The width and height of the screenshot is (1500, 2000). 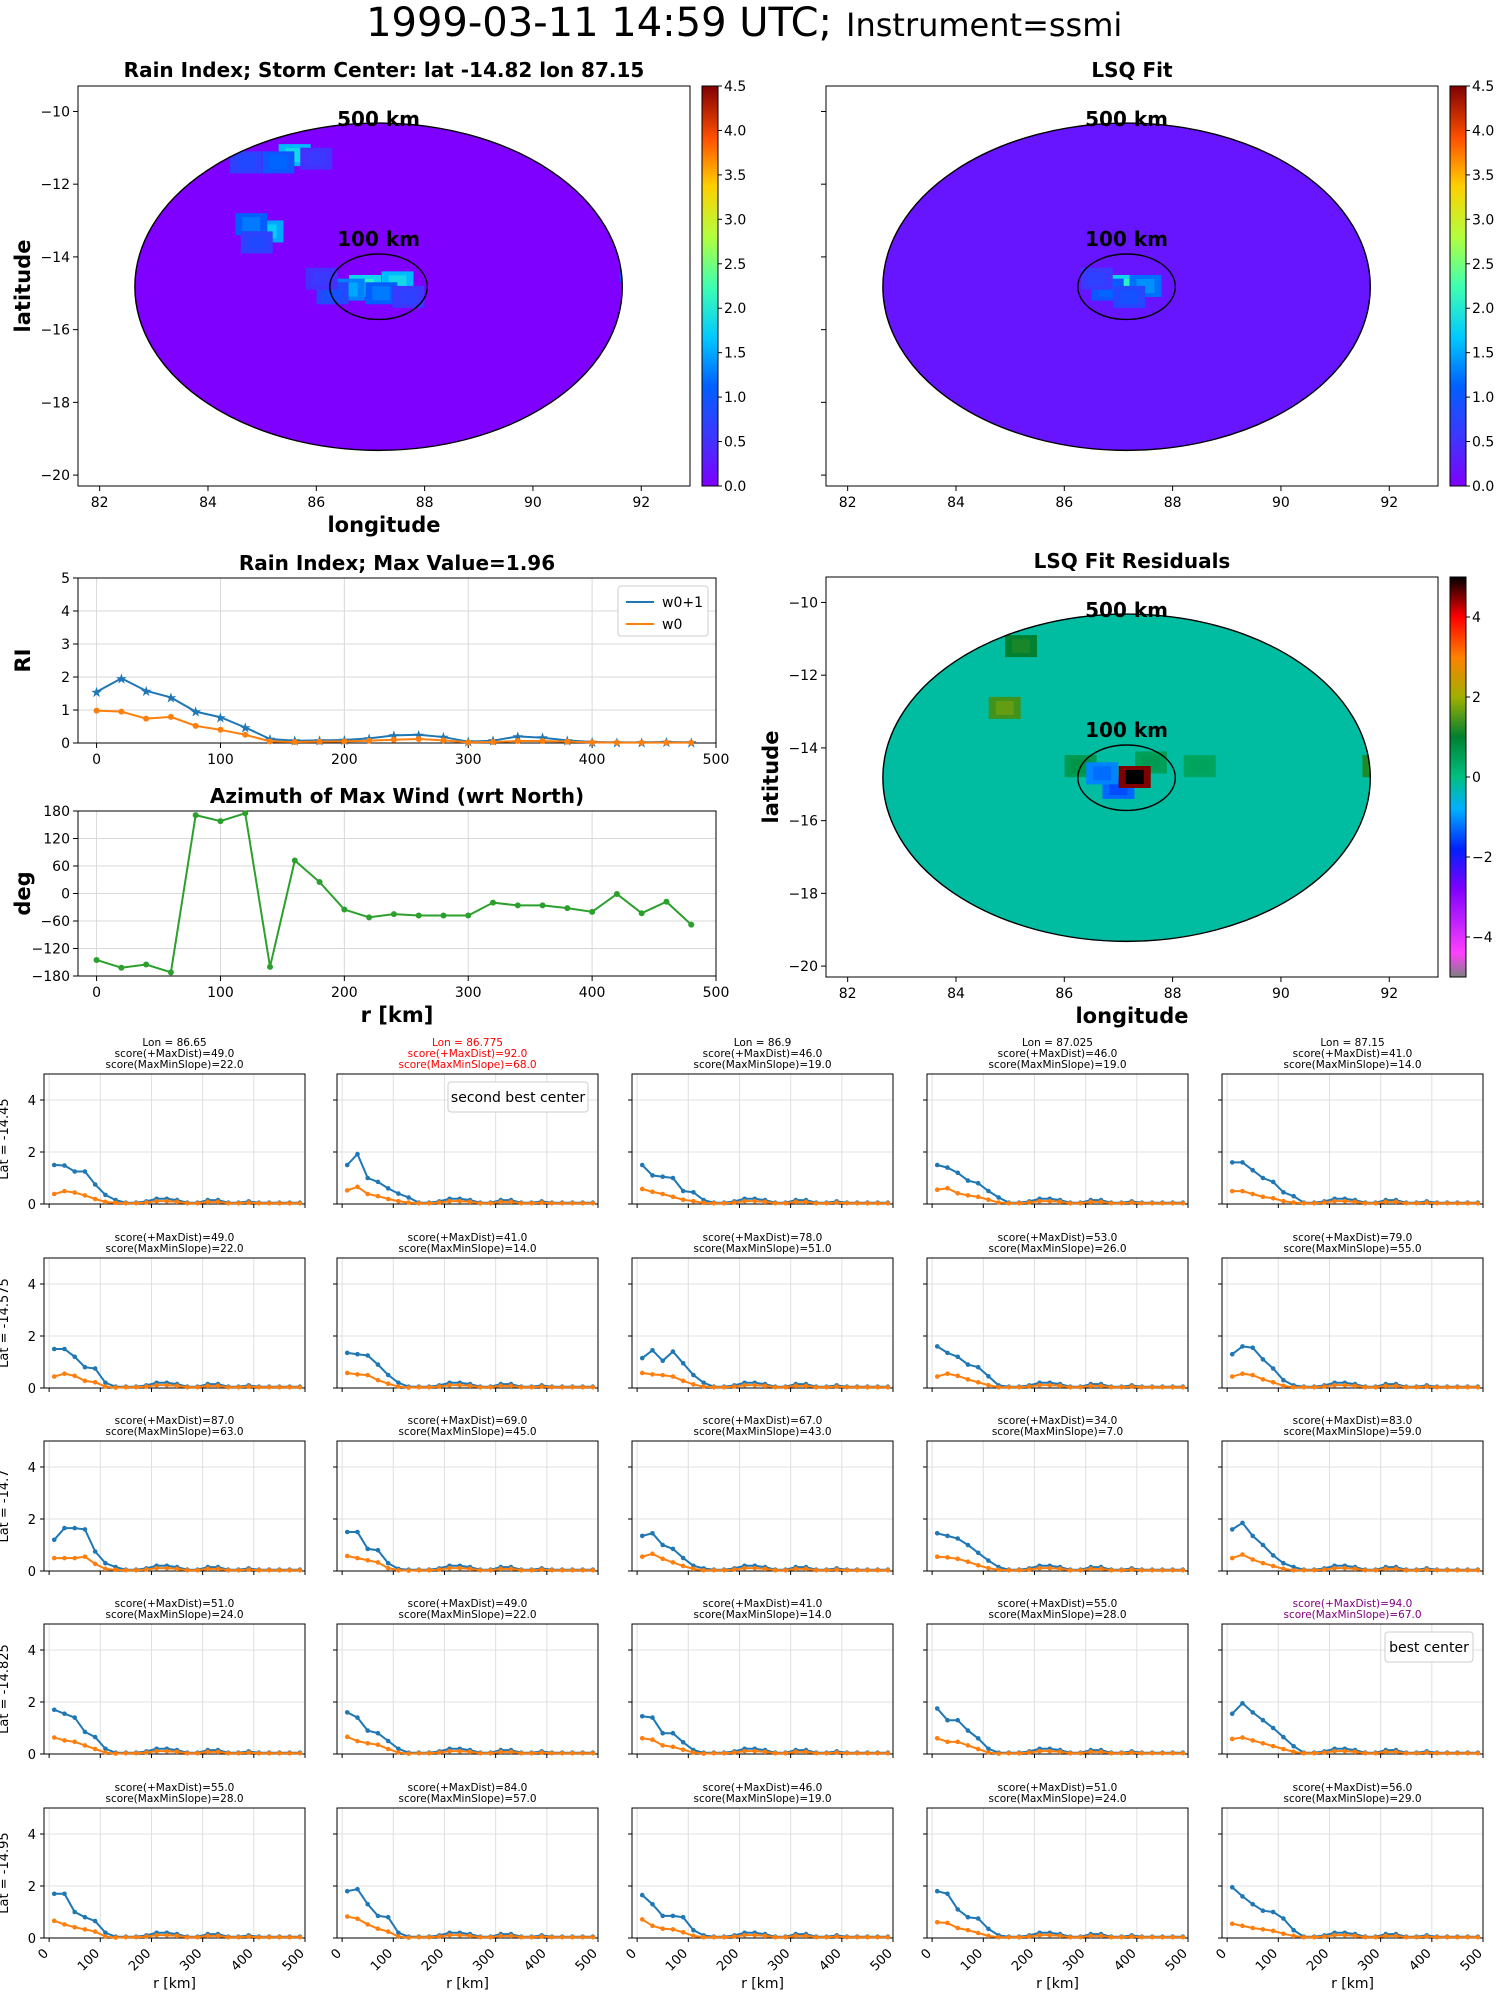 What do you see at coordinates (735, 354) in the screenshot?
I see `colorbar-tick-label: 1.5` at bounding box center [735, 354].